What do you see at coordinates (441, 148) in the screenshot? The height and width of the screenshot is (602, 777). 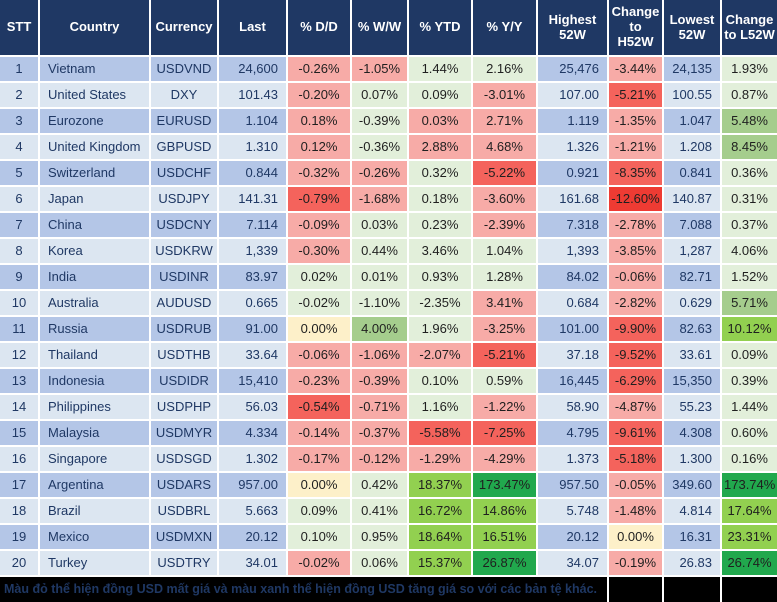 I see `cell-ytd: 2.88%` at bounding box center [441, 148].